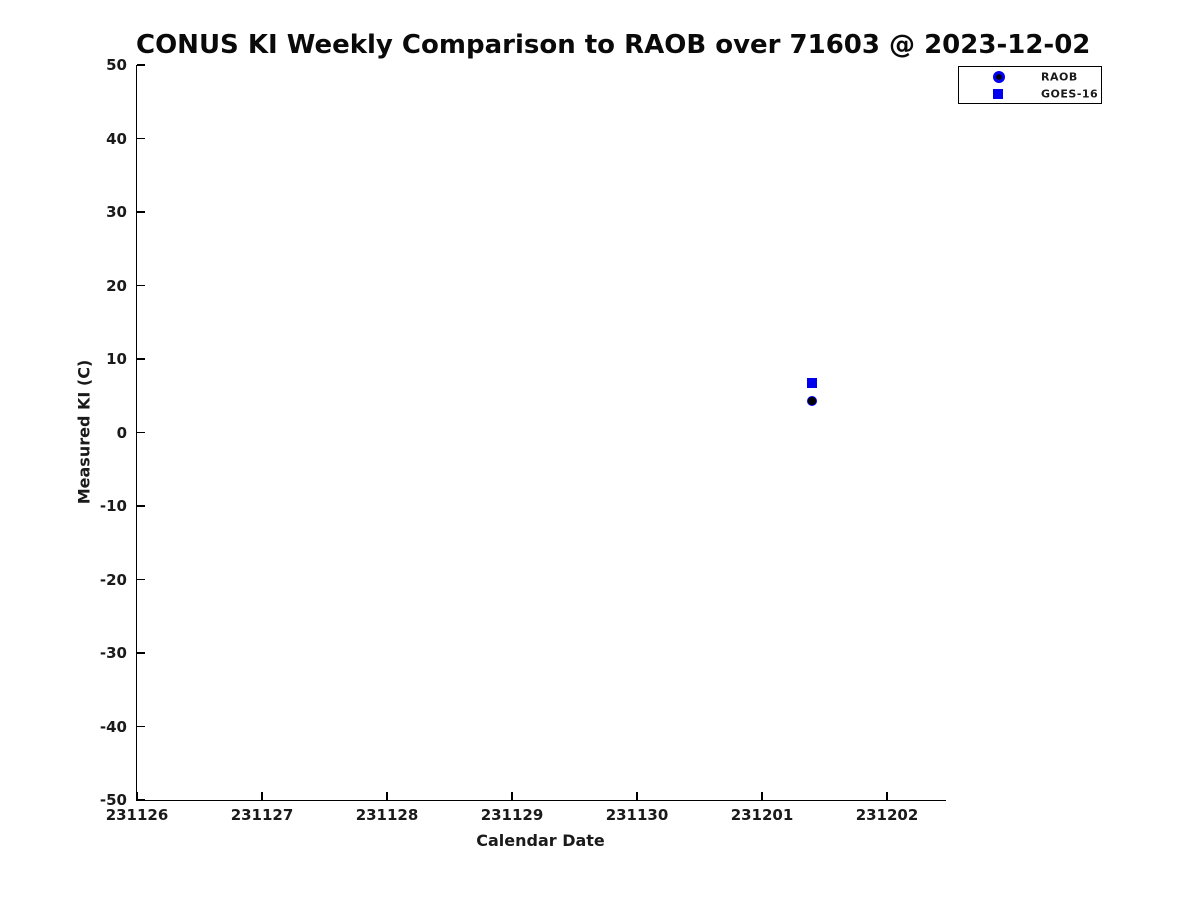  I want to click on x-tick-label: 231128, so click(387, 815).